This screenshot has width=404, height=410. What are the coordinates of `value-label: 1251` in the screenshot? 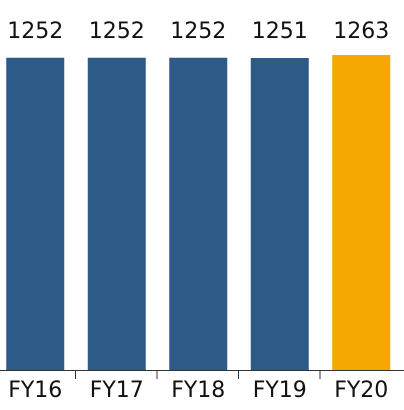 It's located at (280, 31).